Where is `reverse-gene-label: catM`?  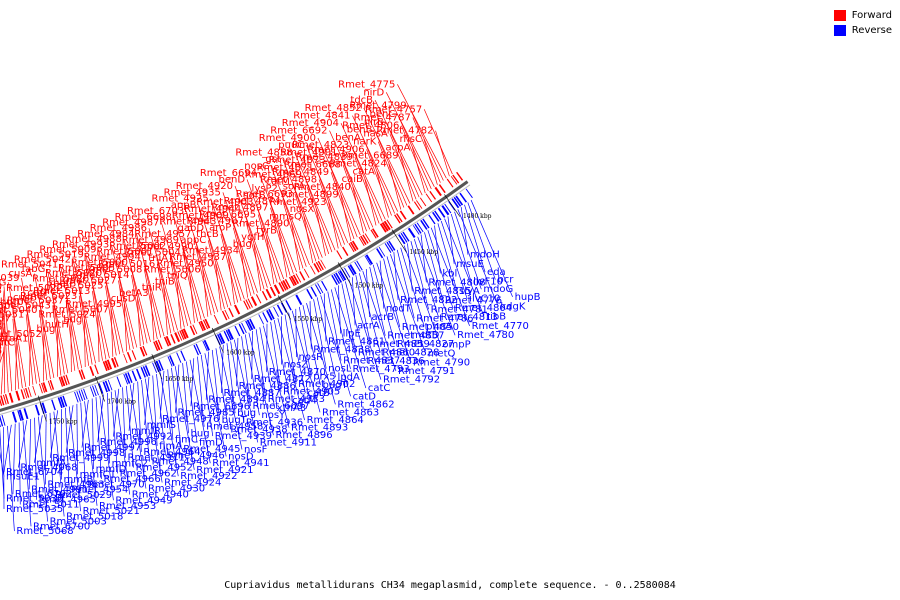
reverse-gene-label: catM is located at coordinates (304, 400).